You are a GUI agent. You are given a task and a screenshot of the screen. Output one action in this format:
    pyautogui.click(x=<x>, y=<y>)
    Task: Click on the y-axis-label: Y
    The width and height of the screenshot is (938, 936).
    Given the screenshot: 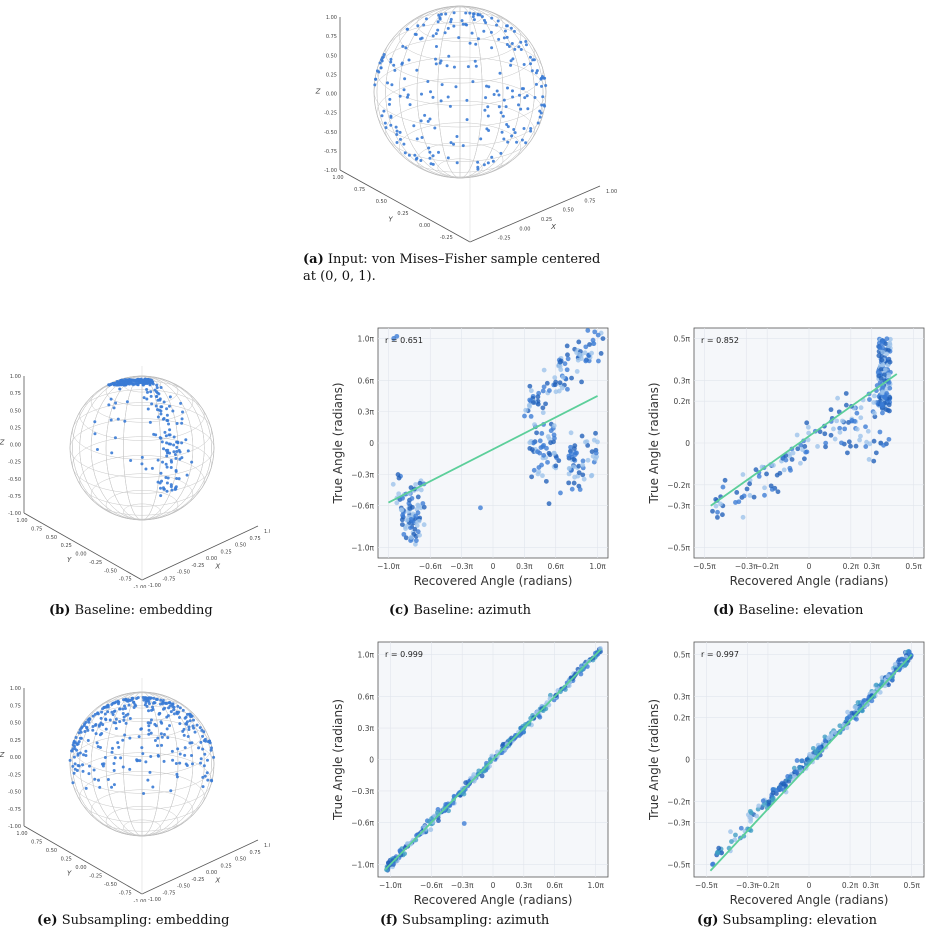 What is the action you would take?
    pyautogui.click(x=390, y=219)
    